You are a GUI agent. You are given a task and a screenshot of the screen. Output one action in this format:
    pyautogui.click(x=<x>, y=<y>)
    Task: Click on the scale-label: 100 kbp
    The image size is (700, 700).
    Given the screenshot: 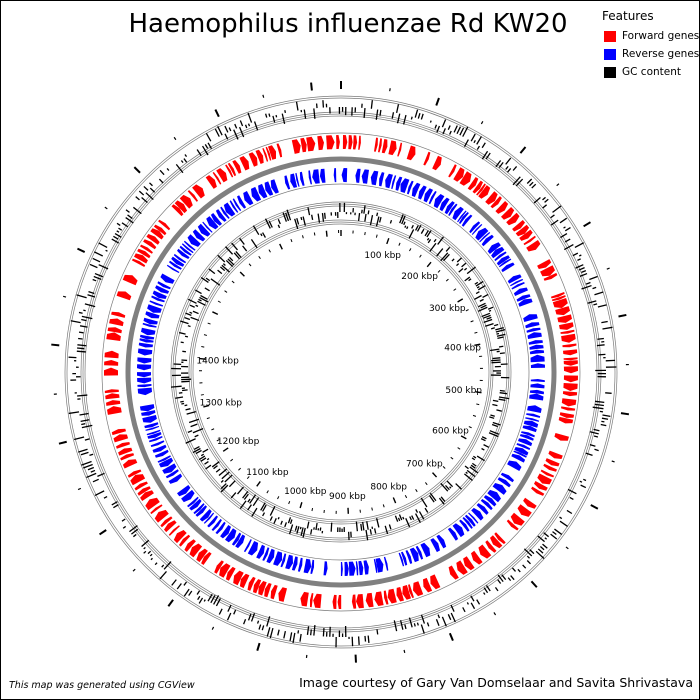 What is the action you would take?
    pyautogui.click(x=382, y=256)
    